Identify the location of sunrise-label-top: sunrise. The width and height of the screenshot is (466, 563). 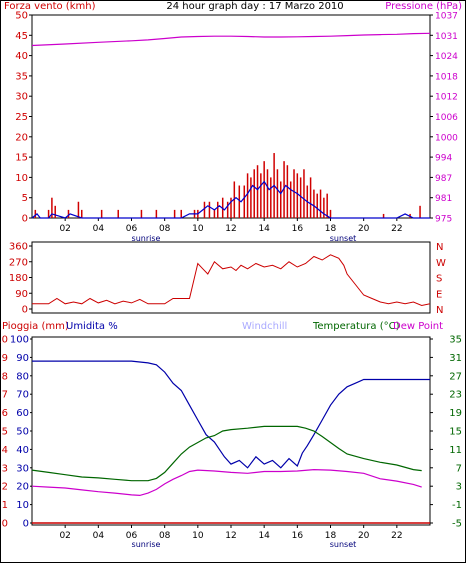
(146, 238).